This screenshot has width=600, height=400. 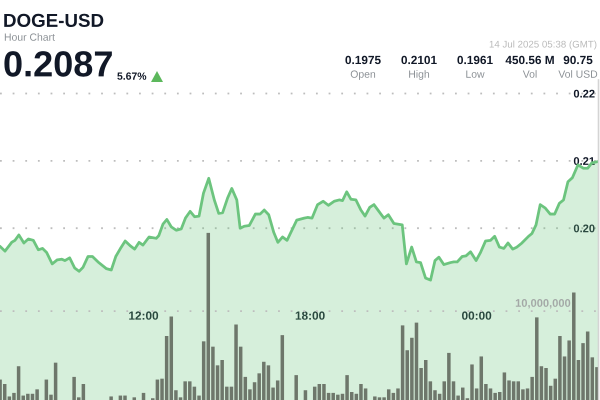 I want to click on chart-subtitle: Hour Chart, so click(x=29, y=37).